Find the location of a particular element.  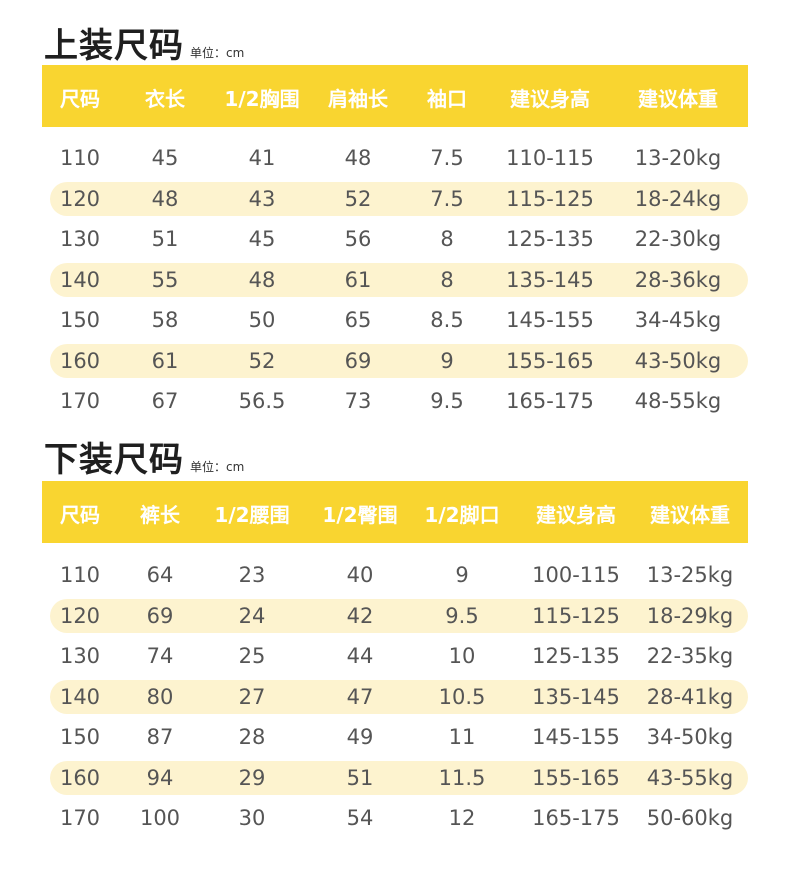

table-cell: 13-20kg is located at coordinates (678, 158).